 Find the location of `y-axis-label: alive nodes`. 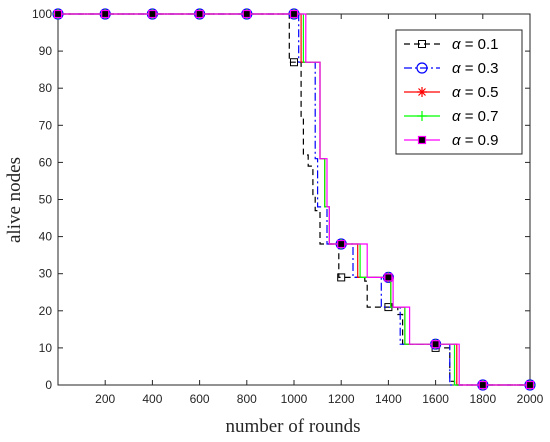

y-axis-label: alive nodes is located at coordinates (14, 200).